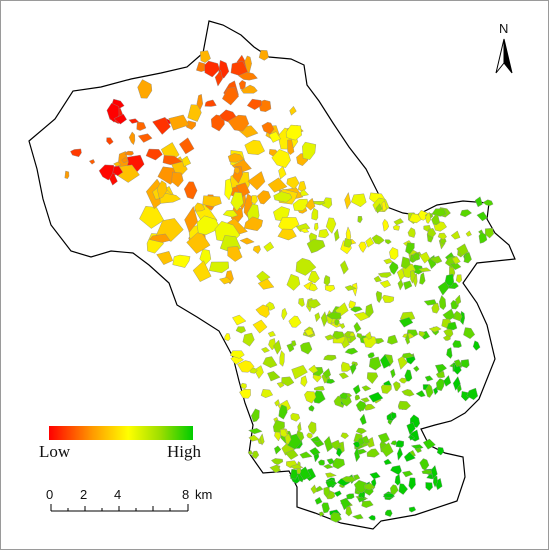 Image resolution: width=549 pixels, height=550 pixels. I want to click on legend-color-ramp, so click(121, 433).